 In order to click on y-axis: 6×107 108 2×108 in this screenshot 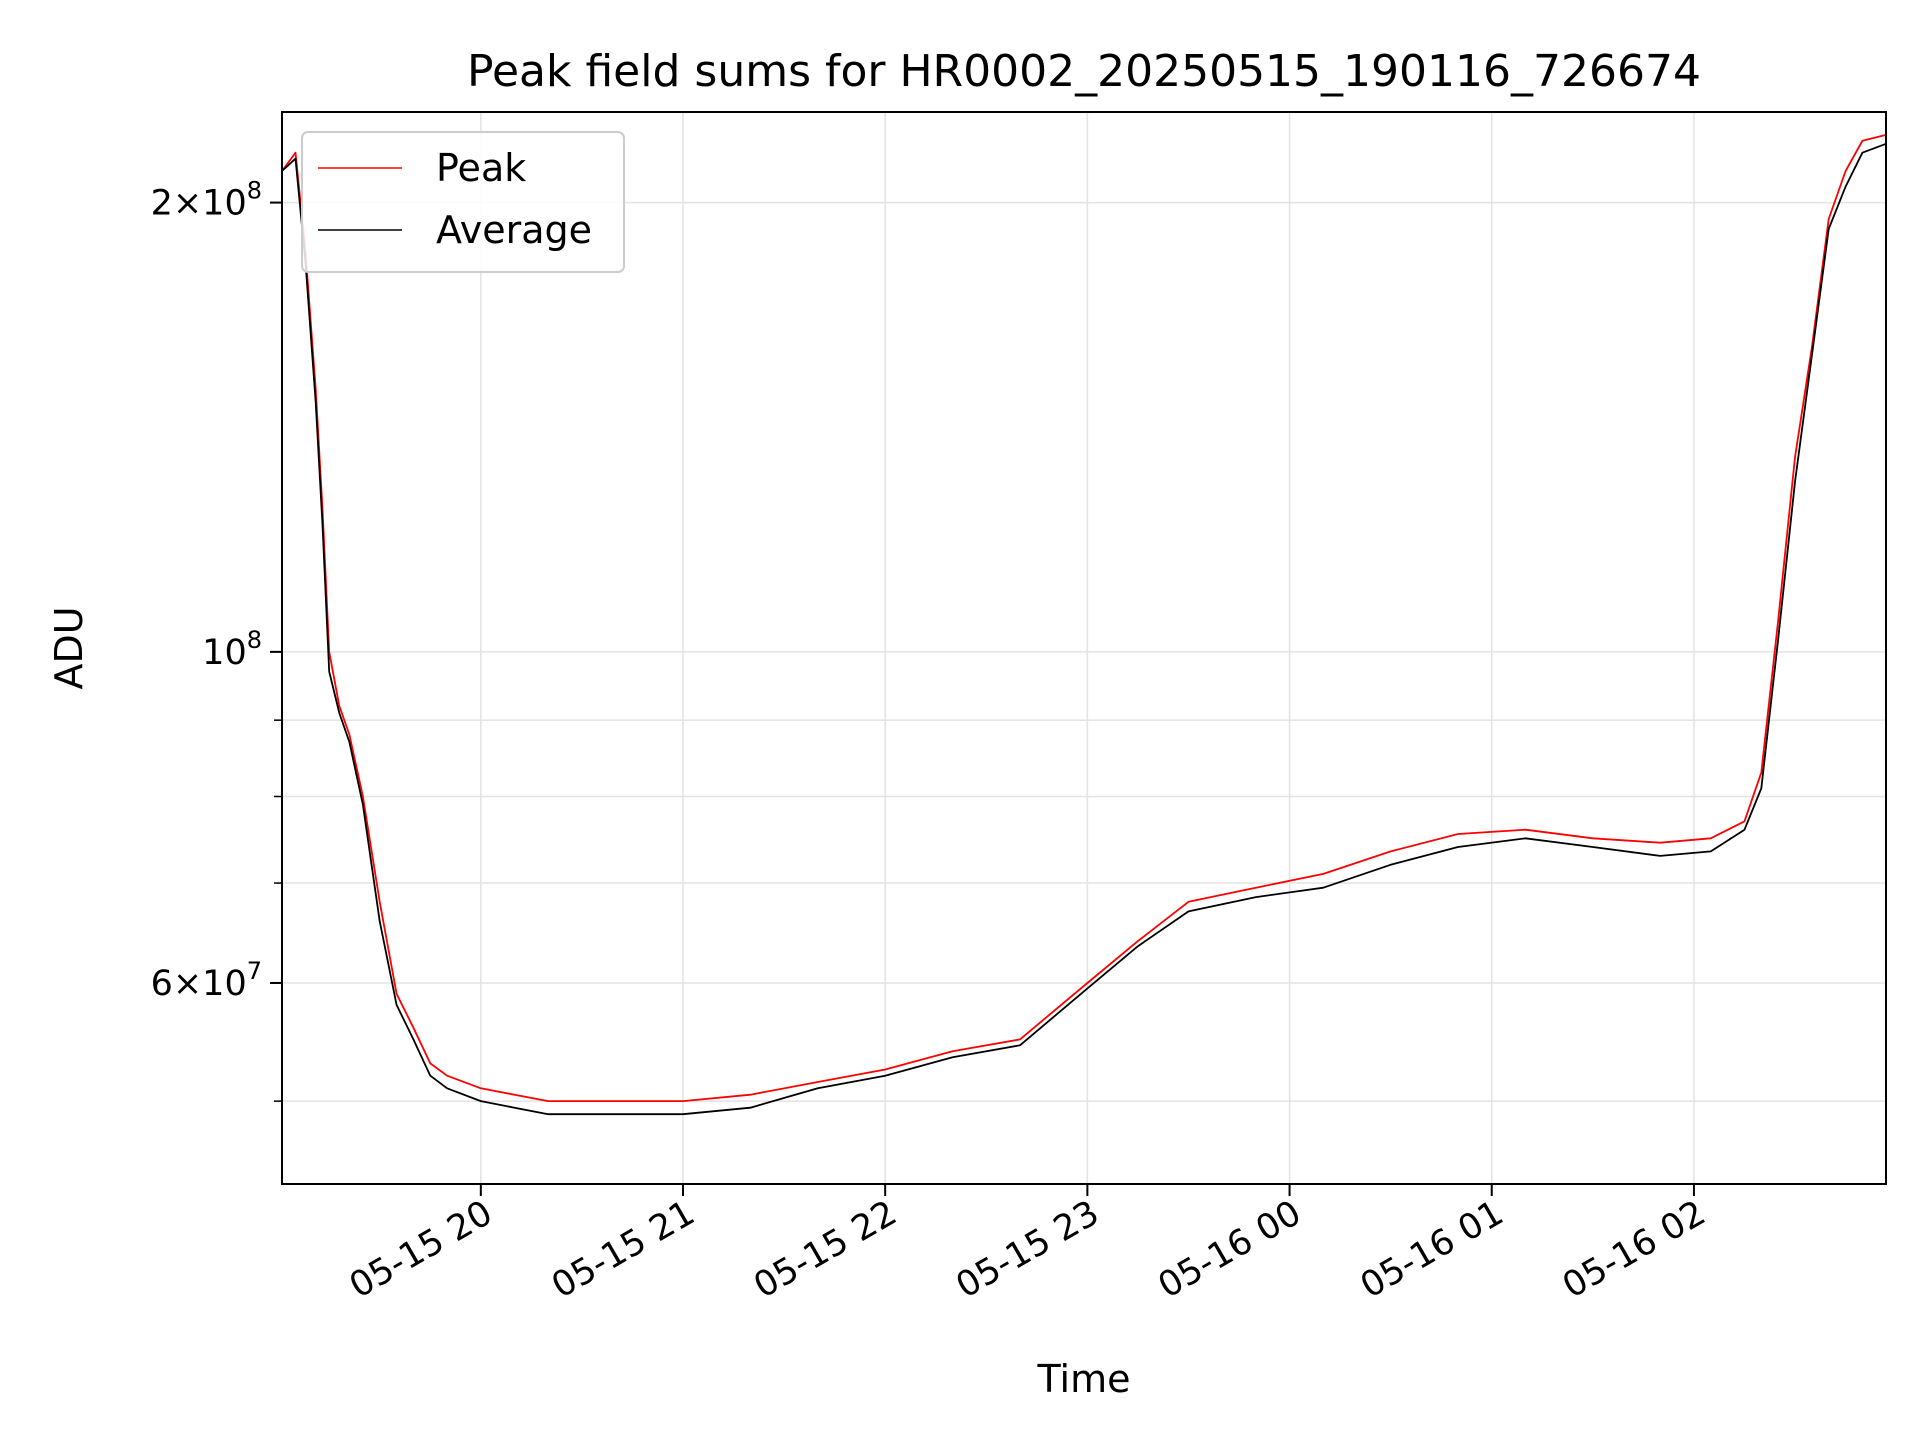, I will do `click(216, 639)`.